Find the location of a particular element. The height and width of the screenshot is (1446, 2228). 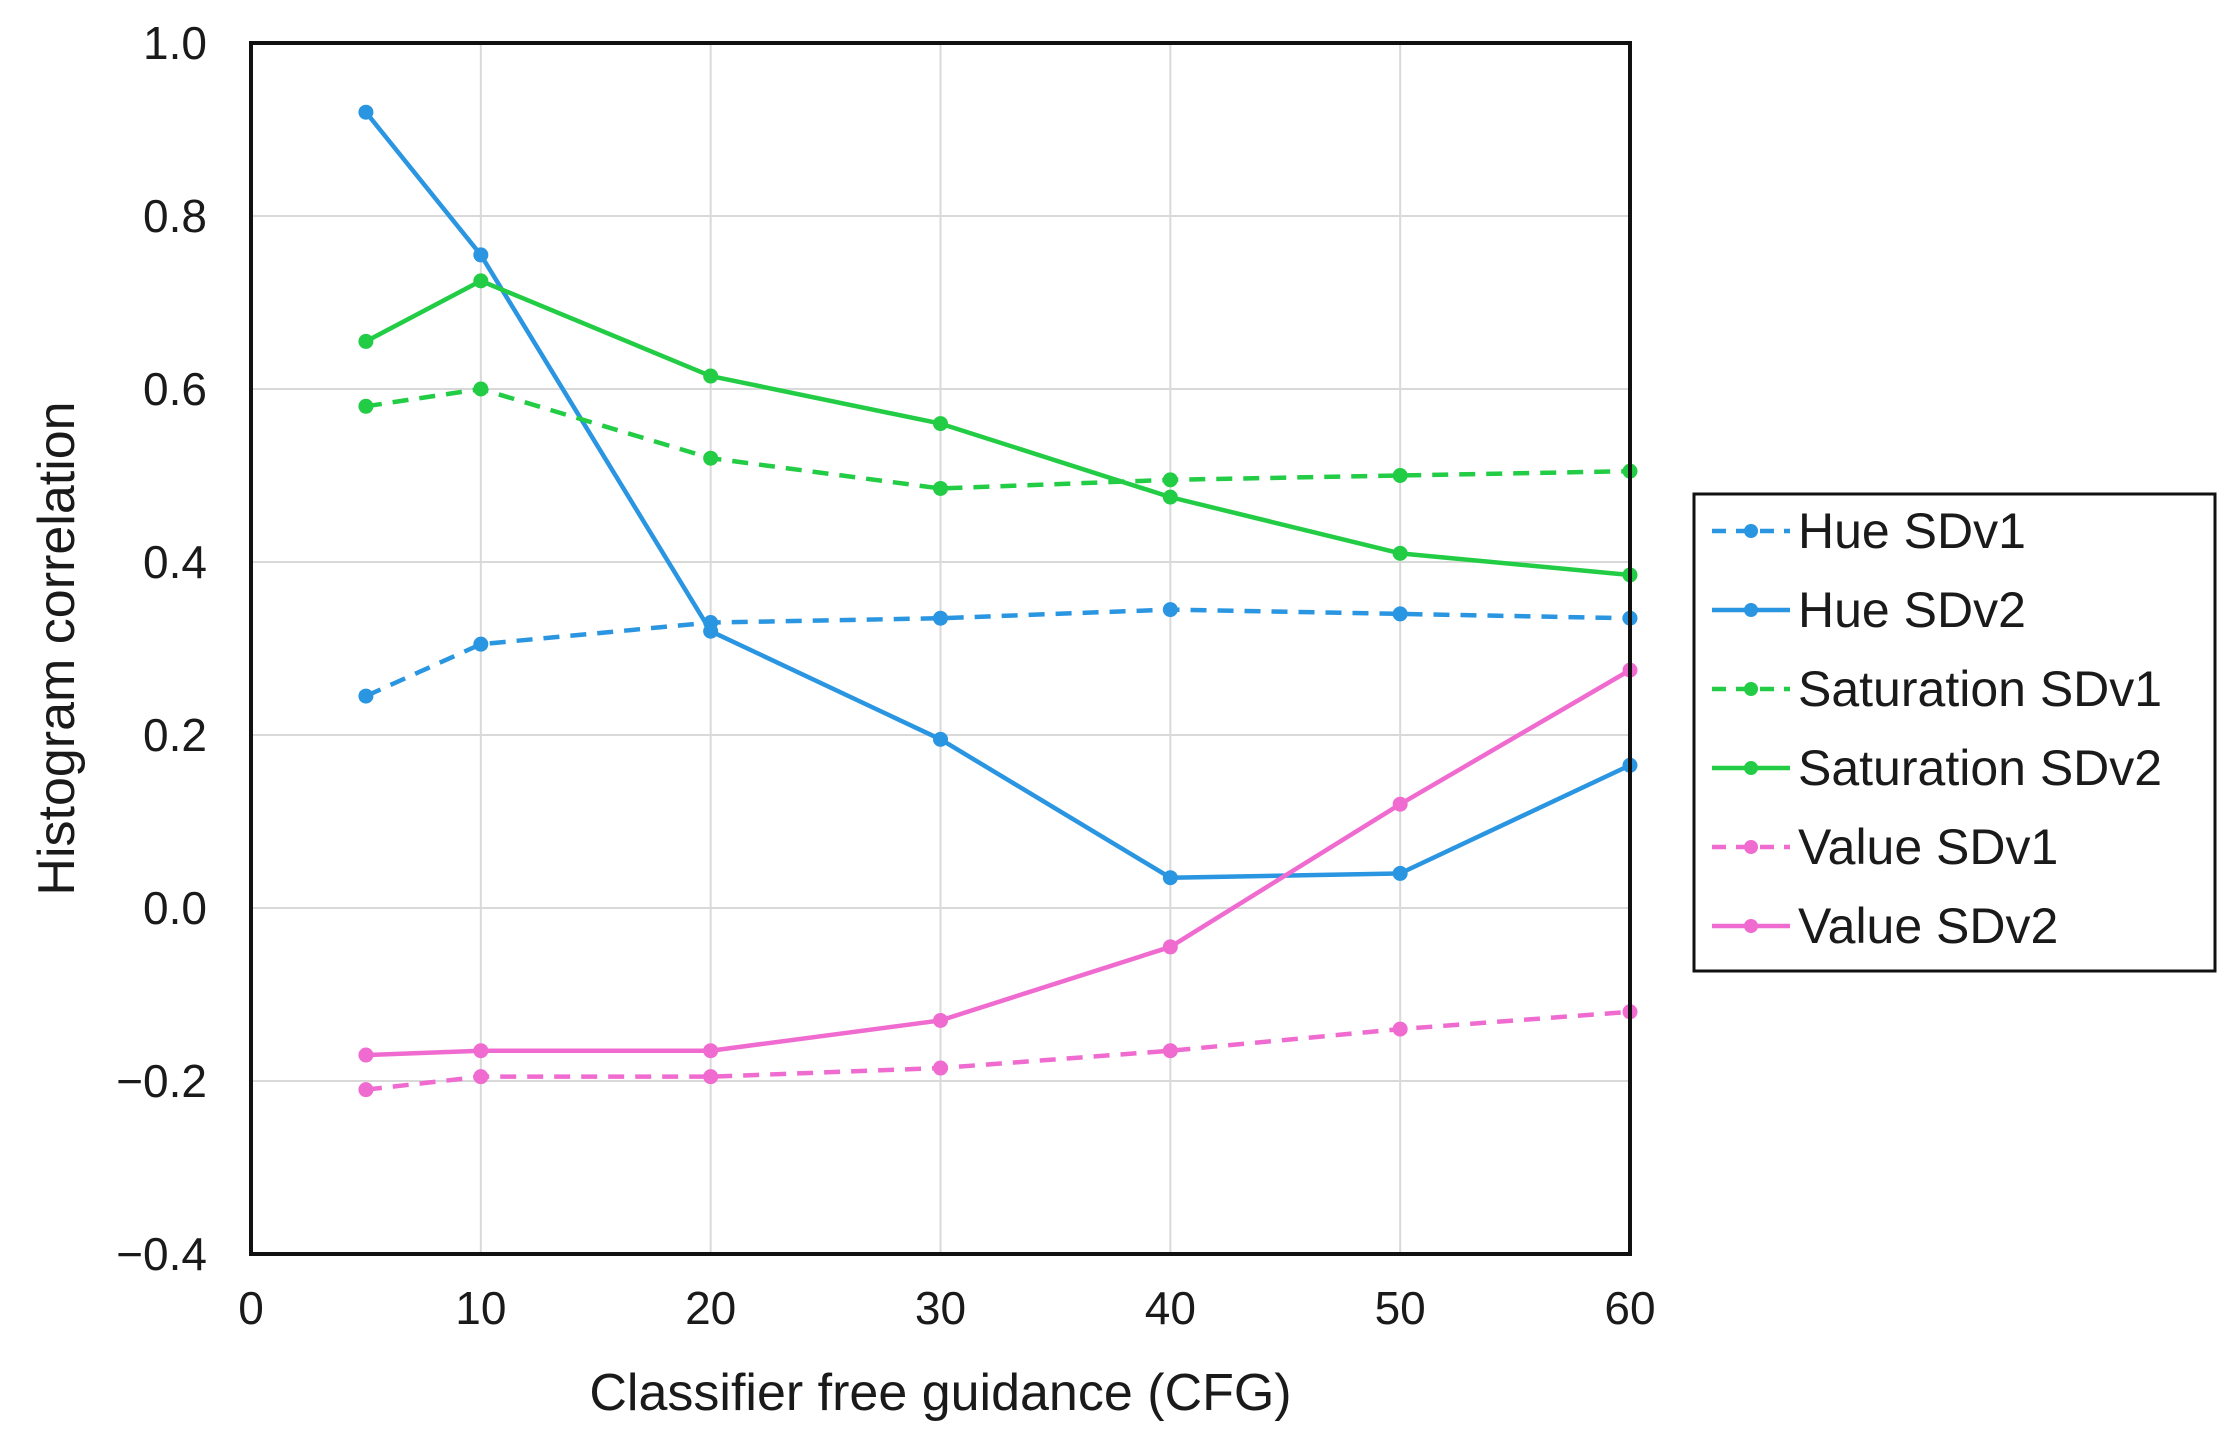

legend-box is located at coordinates (1954, 732).